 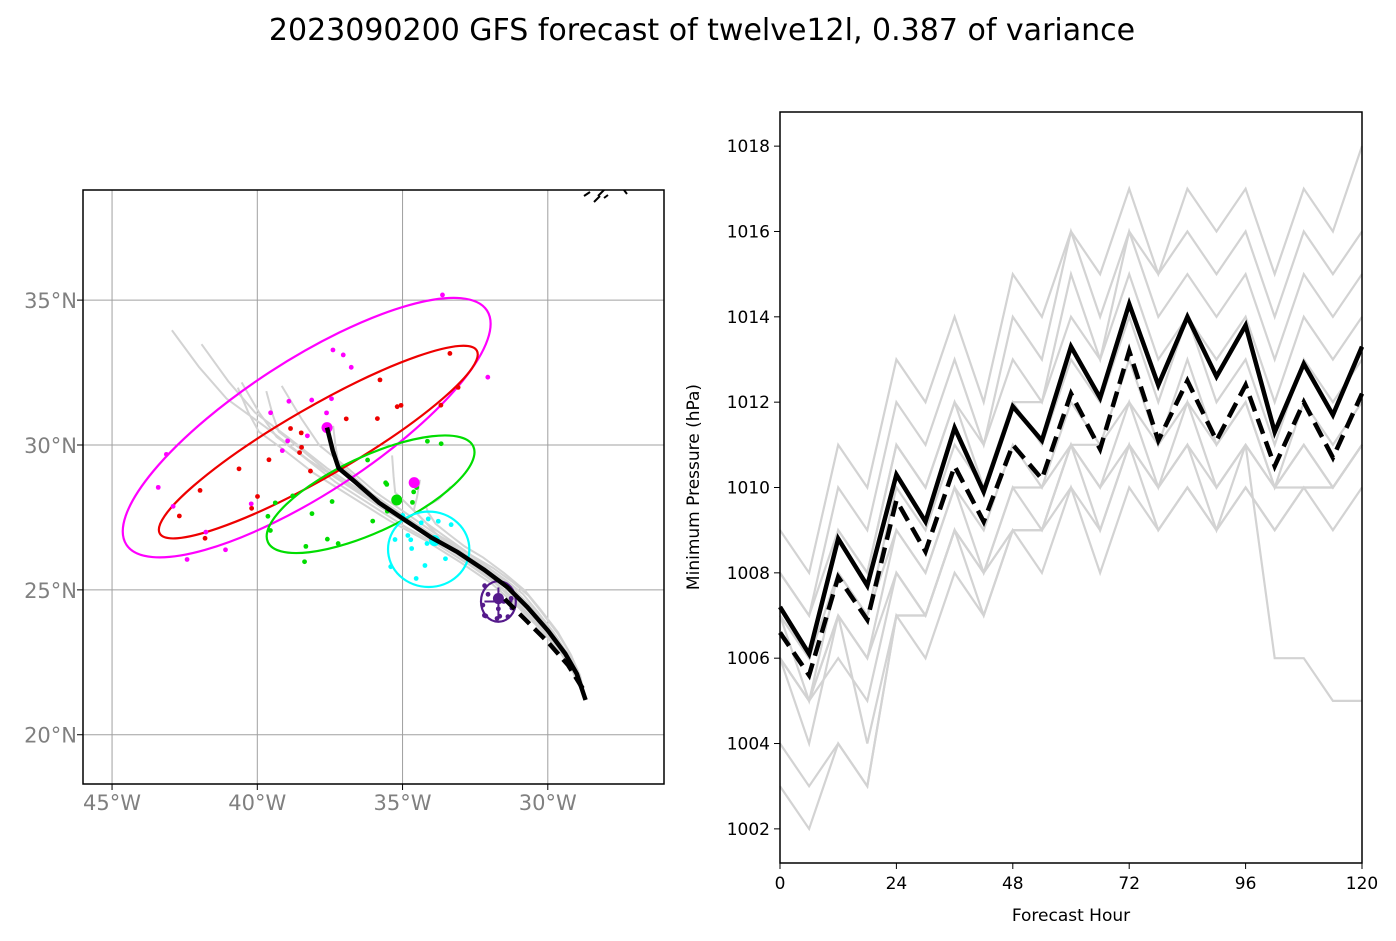 What do you see at coordinates (748, 318) in the screenshot?
I see `y-tick-label: 1014` at bounding box center [748, 318].